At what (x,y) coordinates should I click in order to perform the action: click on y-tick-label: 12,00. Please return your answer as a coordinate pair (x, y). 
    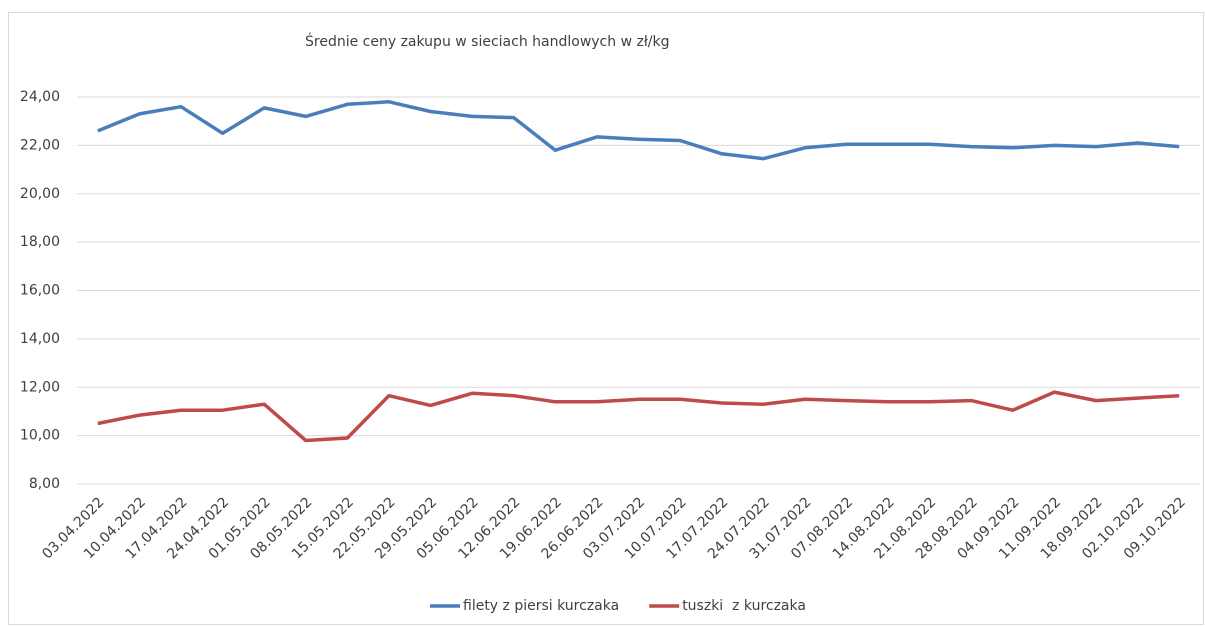
    Looking at the image, I should click on (40, 387).